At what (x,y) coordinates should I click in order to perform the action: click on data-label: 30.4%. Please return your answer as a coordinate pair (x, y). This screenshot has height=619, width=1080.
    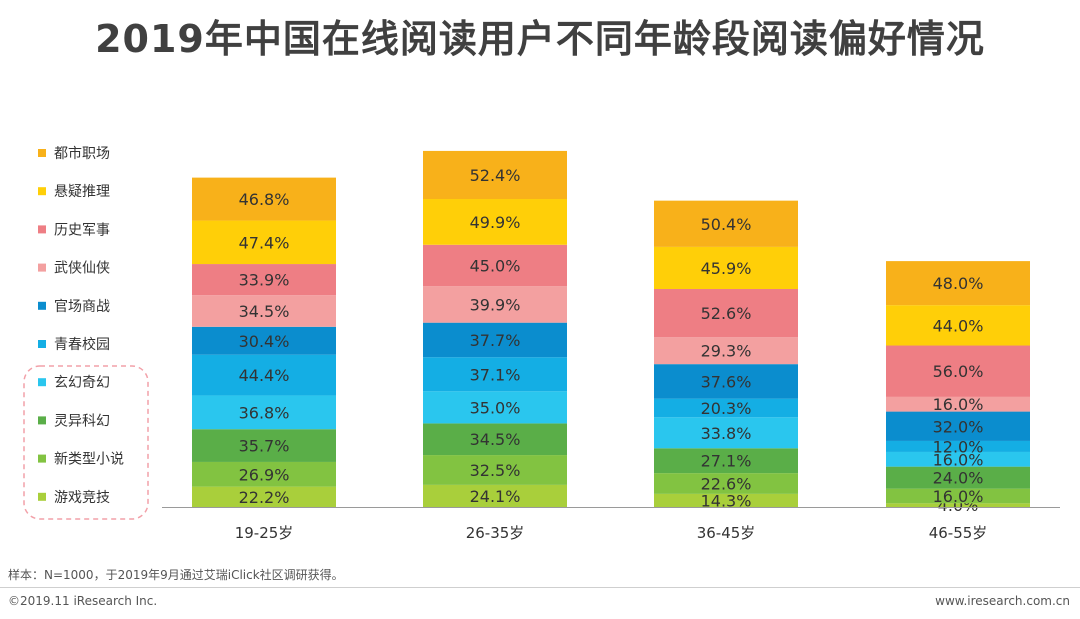
    Looking at the image, I should click on (264, 341).